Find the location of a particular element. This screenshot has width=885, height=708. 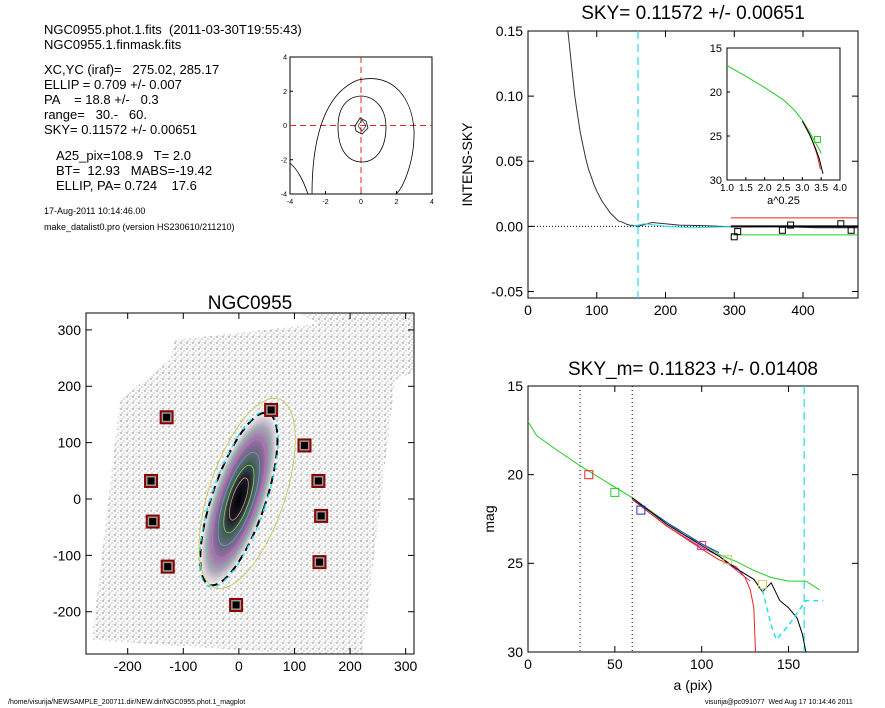

sky-plot-ytick-label: 0.15 is located at coordinates (509, 31).